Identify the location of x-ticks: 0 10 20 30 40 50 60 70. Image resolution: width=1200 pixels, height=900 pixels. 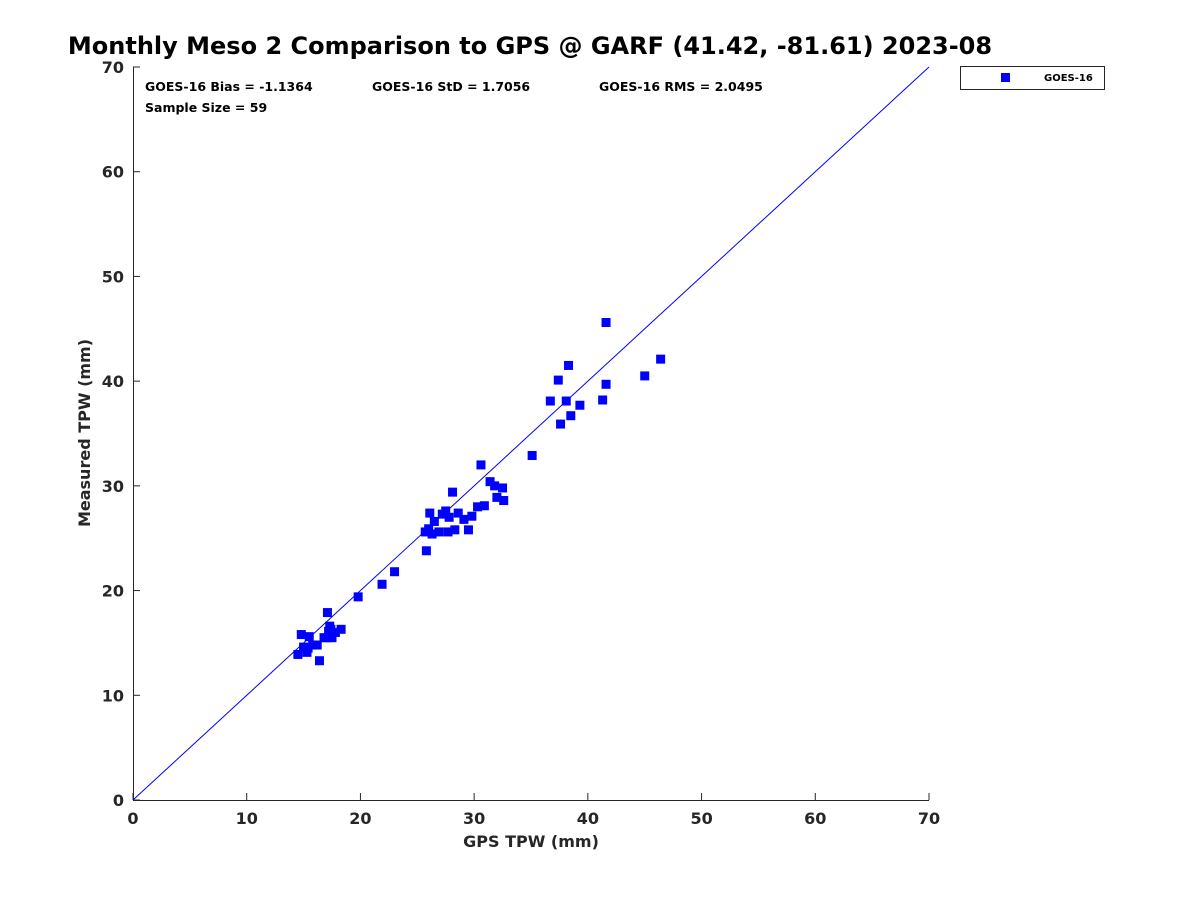
(533, 810).